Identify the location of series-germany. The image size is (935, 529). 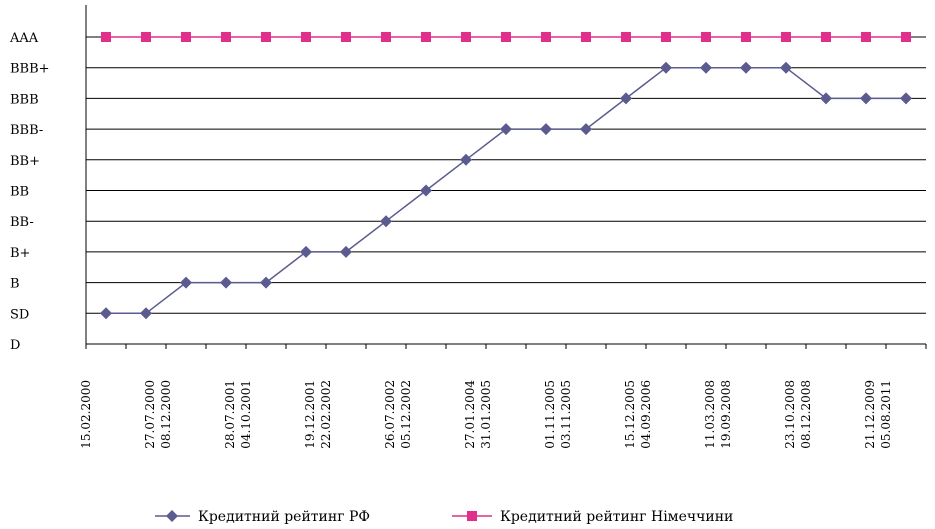
(506, 37).